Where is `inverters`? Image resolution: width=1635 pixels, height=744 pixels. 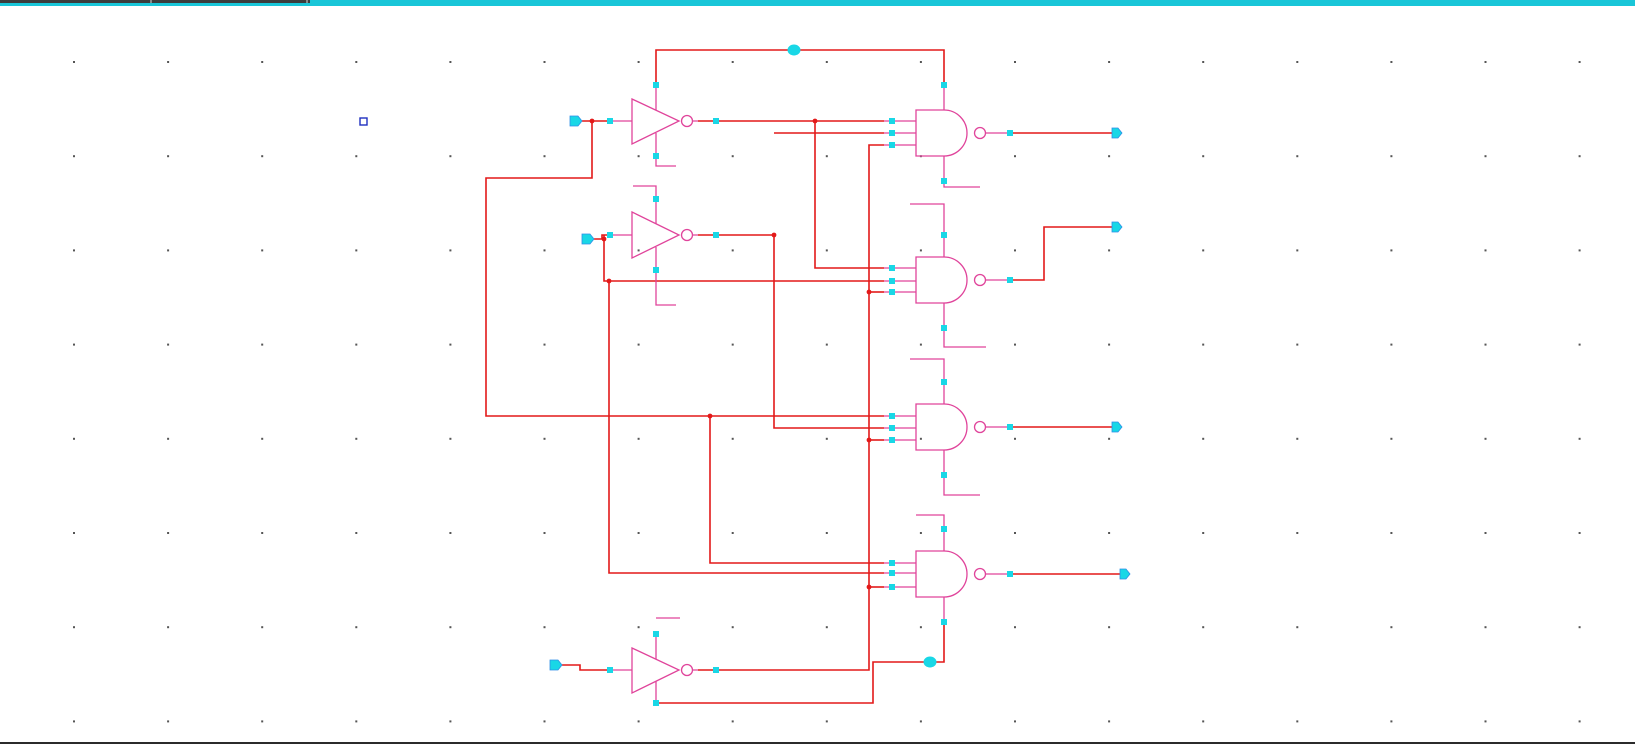
inverters is located at coordinates (654, 394).